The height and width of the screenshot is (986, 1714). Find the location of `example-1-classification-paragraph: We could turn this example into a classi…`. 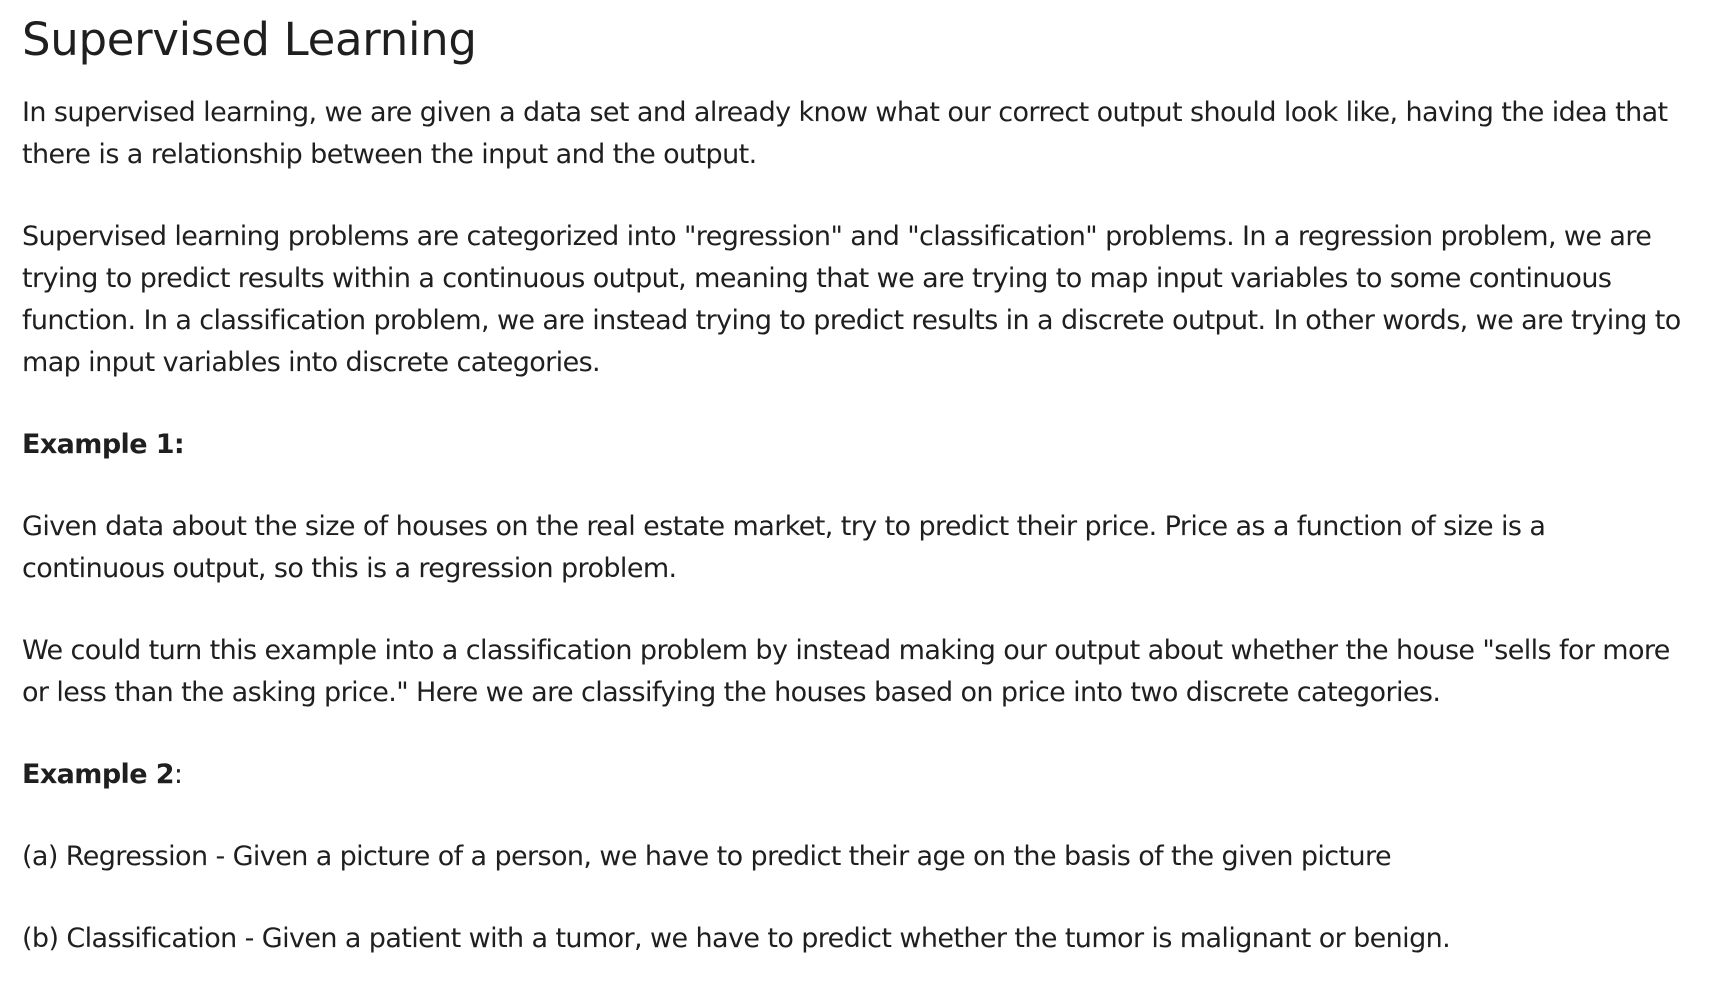

example-1-classification-paragraph: We could turn this example into a classi… is located at coordinates (846, 671).